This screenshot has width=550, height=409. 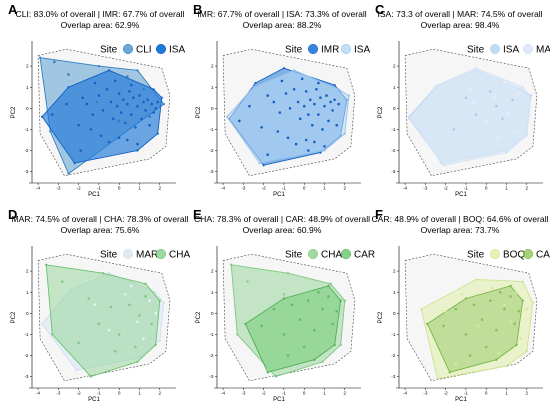 I want to click on legend-title: Site, so click(x=476, y=255).